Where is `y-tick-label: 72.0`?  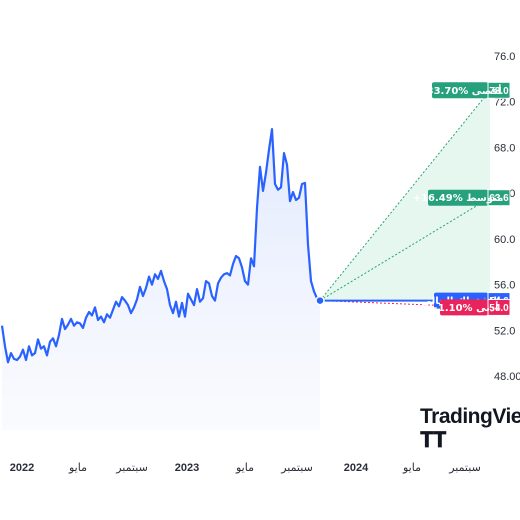
y-tick-label: 72.0 is located at coordinates (504, 103).